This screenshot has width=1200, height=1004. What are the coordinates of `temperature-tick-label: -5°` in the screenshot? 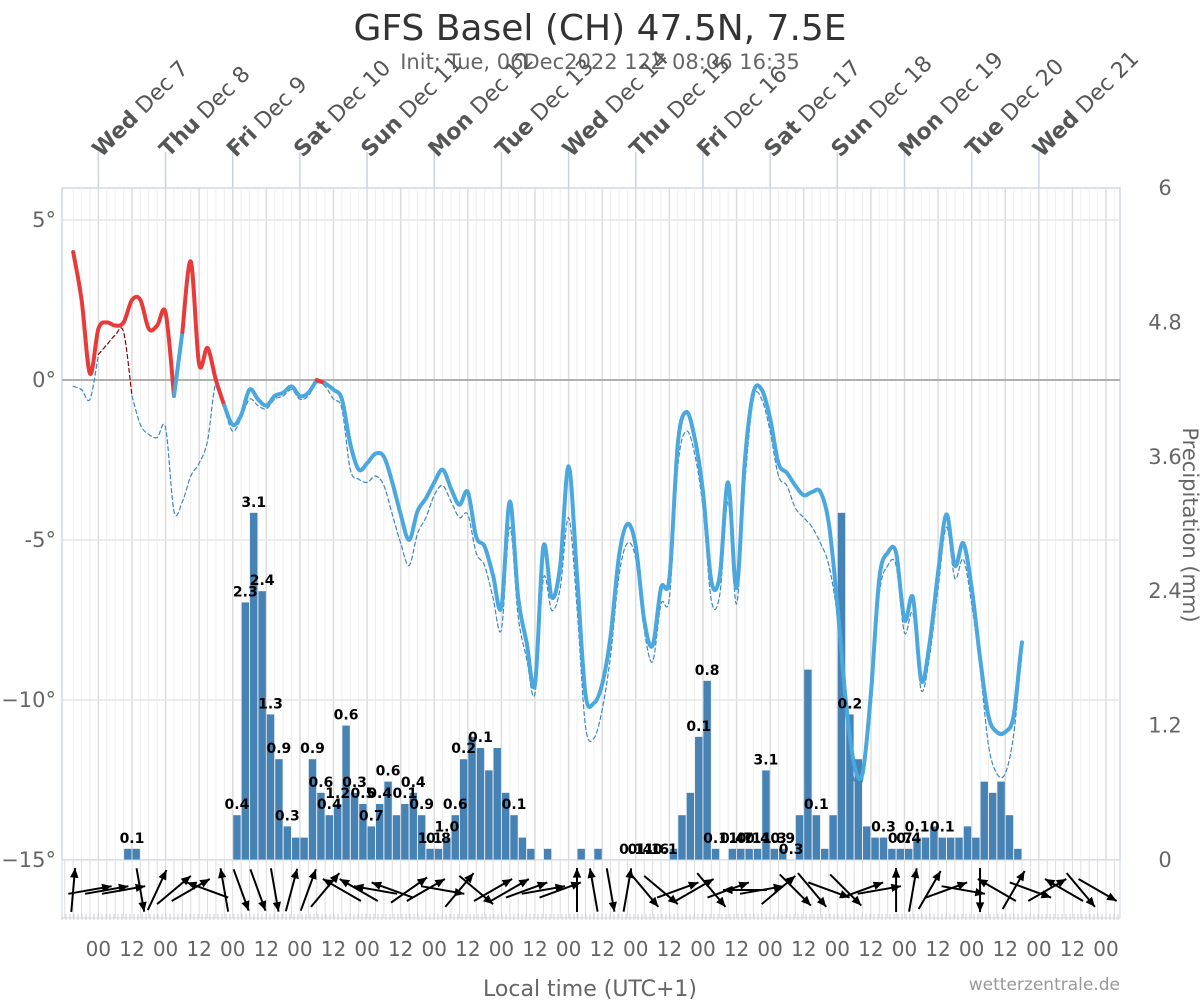 It's located at (40, 540).